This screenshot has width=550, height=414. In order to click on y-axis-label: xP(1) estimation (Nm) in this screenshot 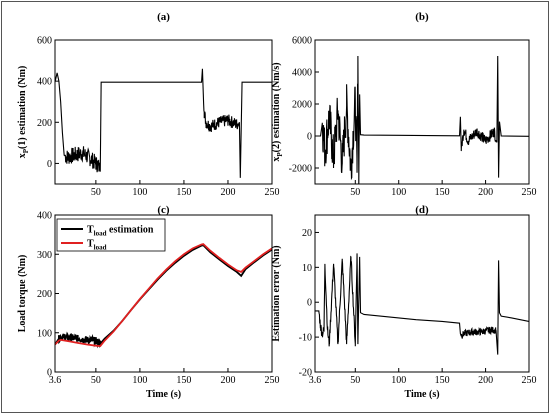, I will do `click(23, 112)`.